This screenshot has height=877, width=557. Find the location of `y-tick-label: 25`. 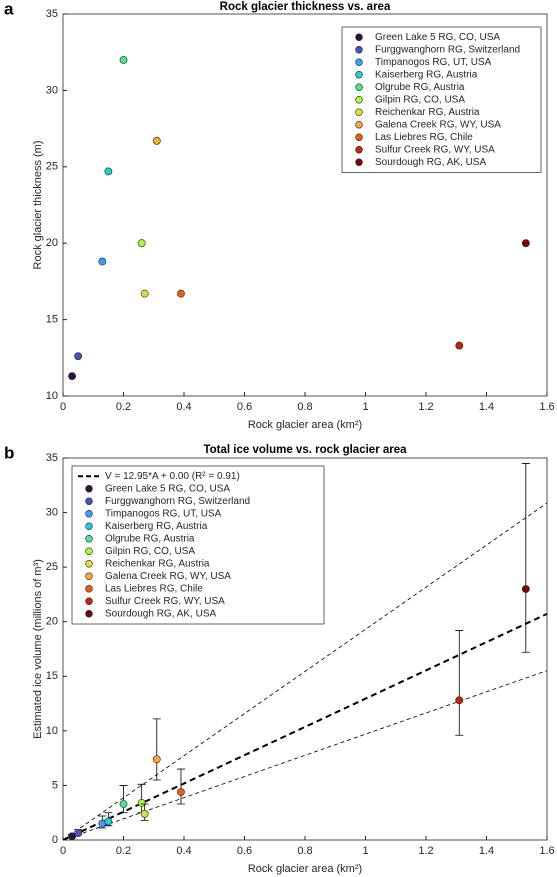

y-tick-label: 25 is located at coordinates (52, 167).